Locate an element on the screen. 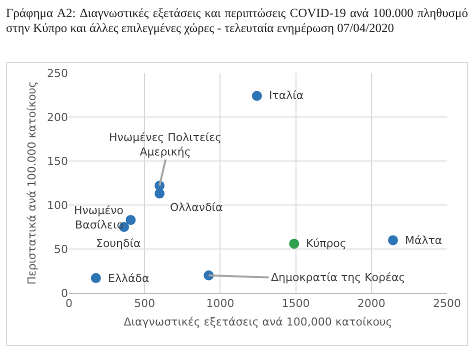 Image resolution: width=476 pixels, height=352 pixels. x-tick-label: 1500 is located at coordinates (296, 303).